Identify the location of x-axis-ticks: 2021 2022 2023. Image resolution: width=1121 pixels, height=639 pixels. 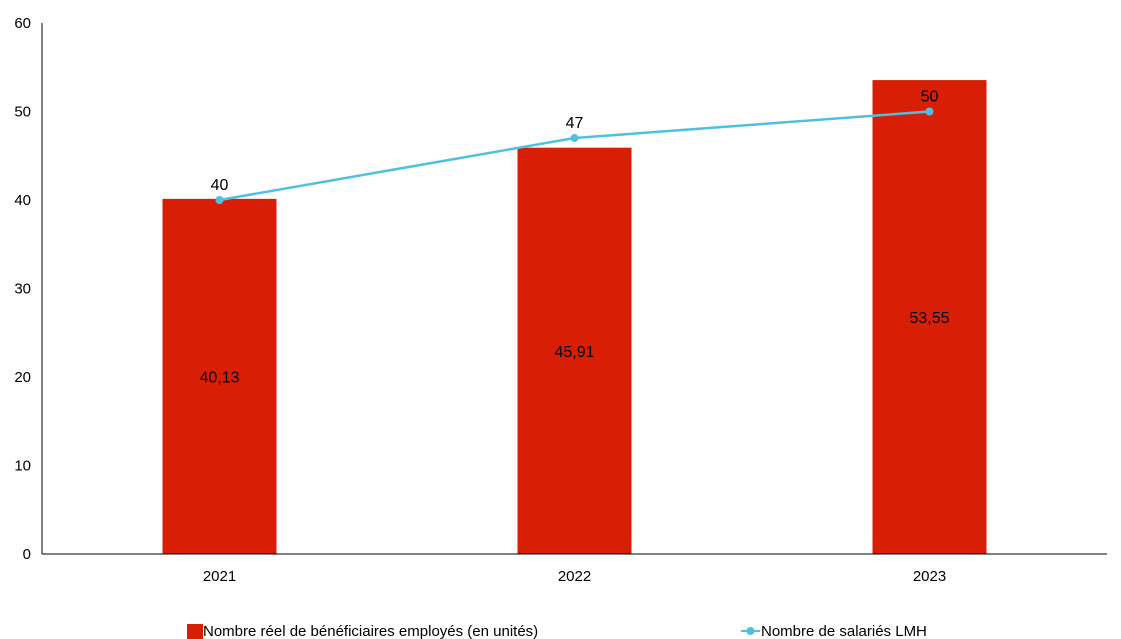
(574, 576).